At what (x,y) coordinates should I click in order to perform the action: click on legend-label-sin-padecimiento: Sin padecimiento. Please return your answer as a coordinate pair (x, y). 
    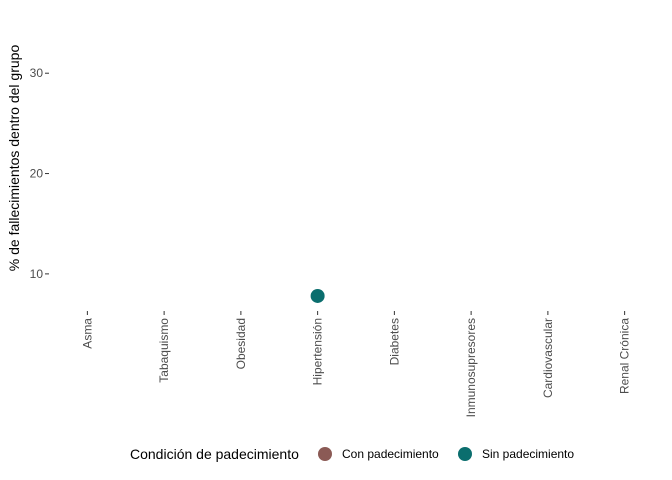
    Looking at the image, I should click on (528, 454).